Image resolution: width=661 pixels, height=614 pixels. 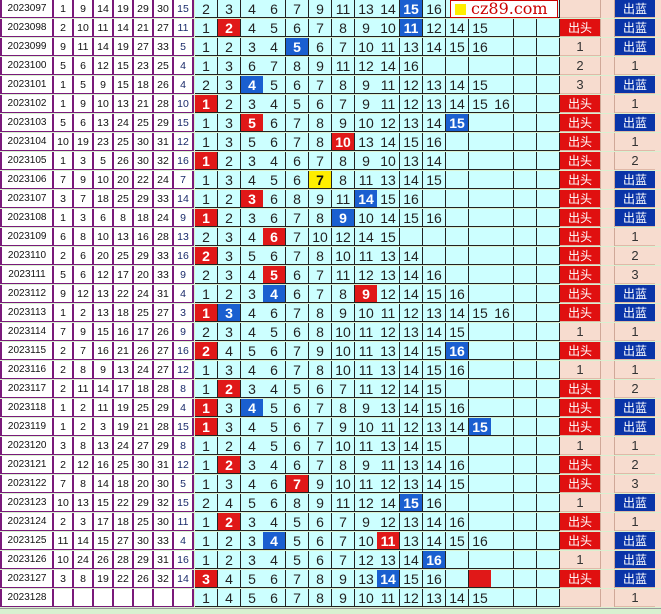 What do you see at coordinates (297, 332) in the screenshot?
I see `trend-cell: 6` at bounding box center [297, 332].